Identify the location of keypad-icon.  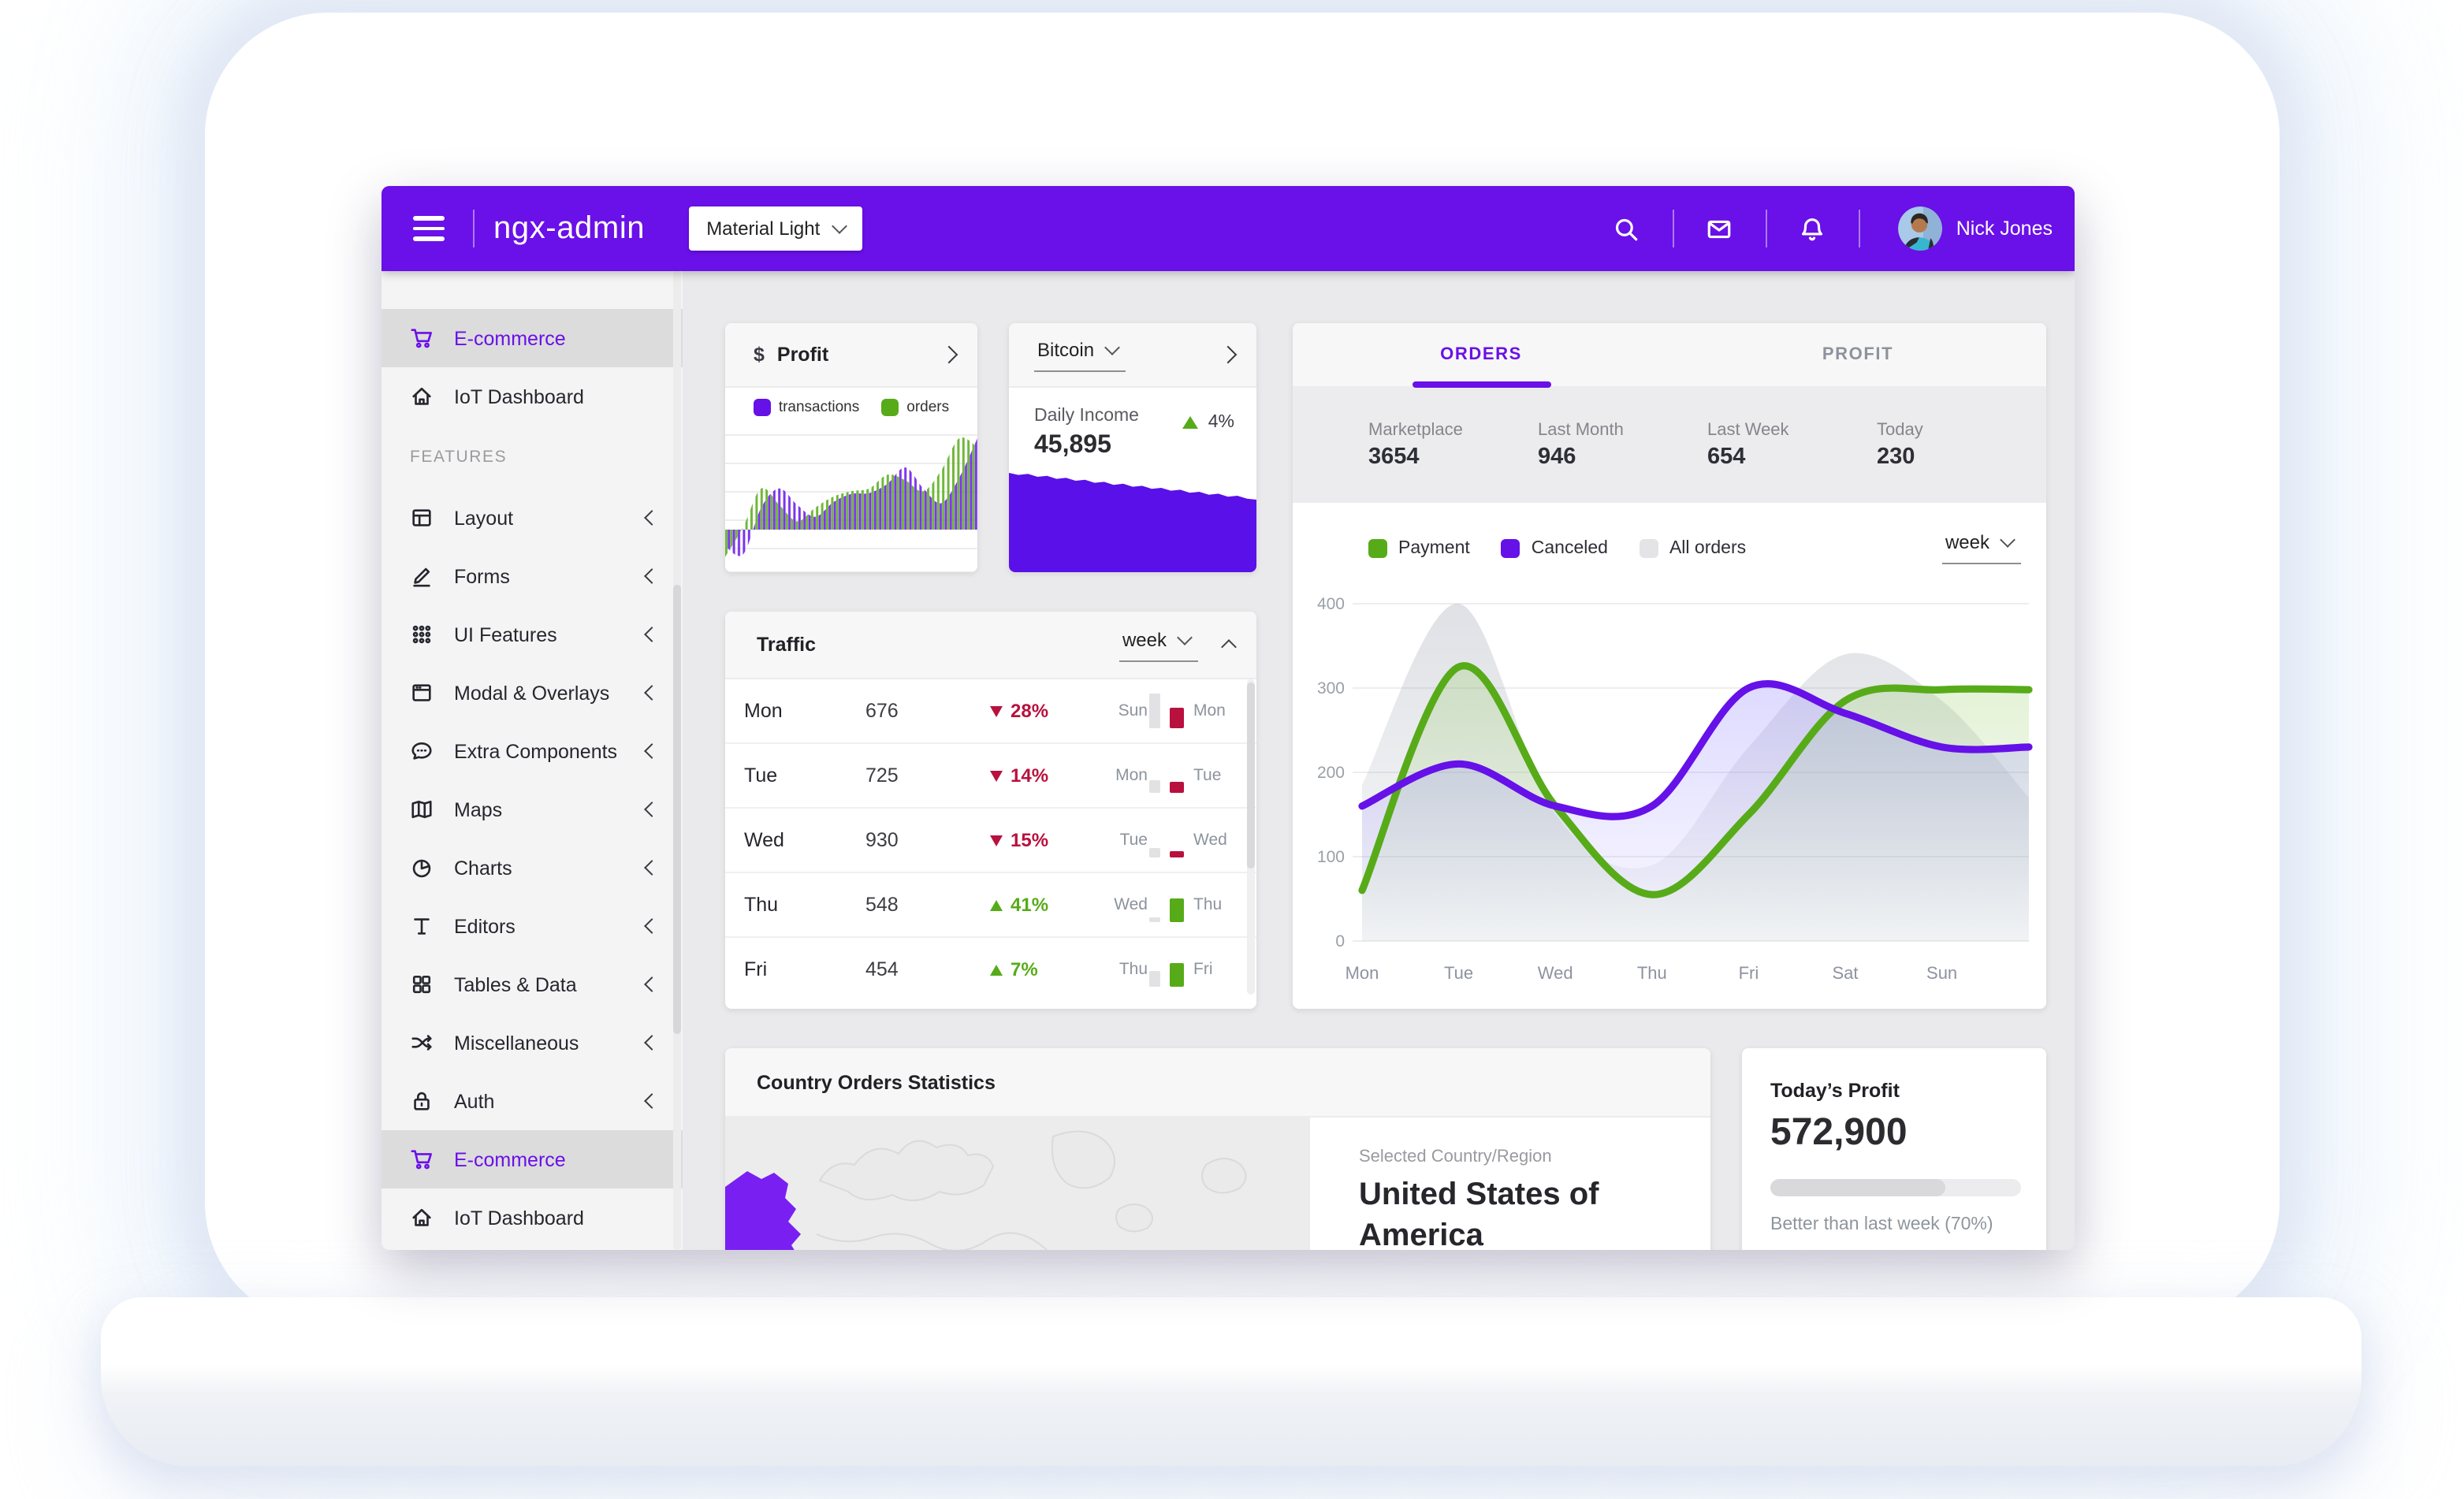
(421, 634).